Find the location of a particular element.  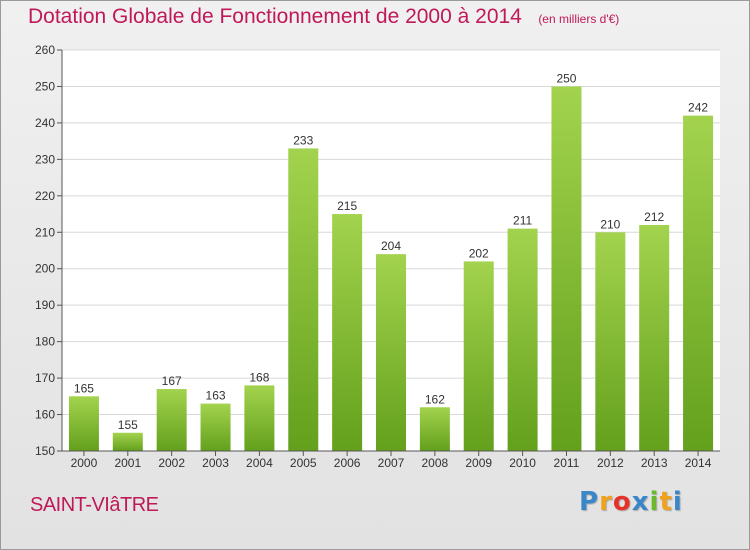

x-tick-label: 2009 is located at coordinates (478, 463).